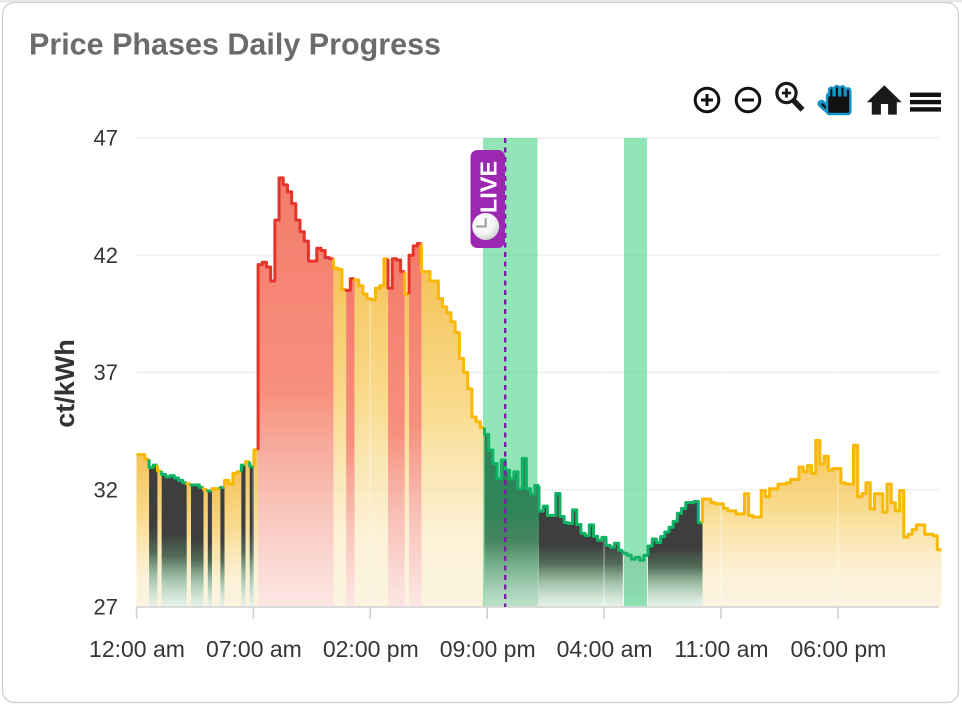 This screenshot has width=962, height=705. What do you see at coordinates (106, 372) in the screenshot?
I see `svg-text: 37` at bounding box center [106, 372].